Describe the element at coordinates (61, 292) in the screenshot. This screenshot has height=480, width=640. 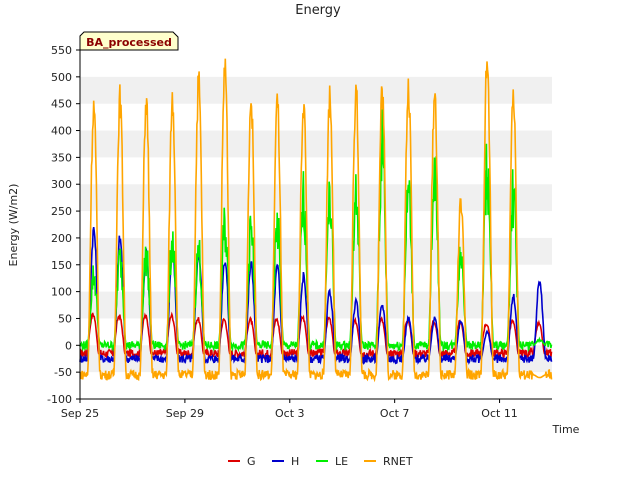
I see `y-tick-label: 100` at that location.